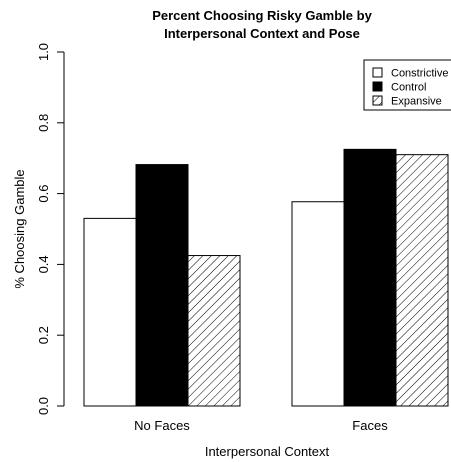 Image resolution: width=451 pixels, height=462 pixels. I want to click on bar-expansive-no-faces, so click(214, 331).